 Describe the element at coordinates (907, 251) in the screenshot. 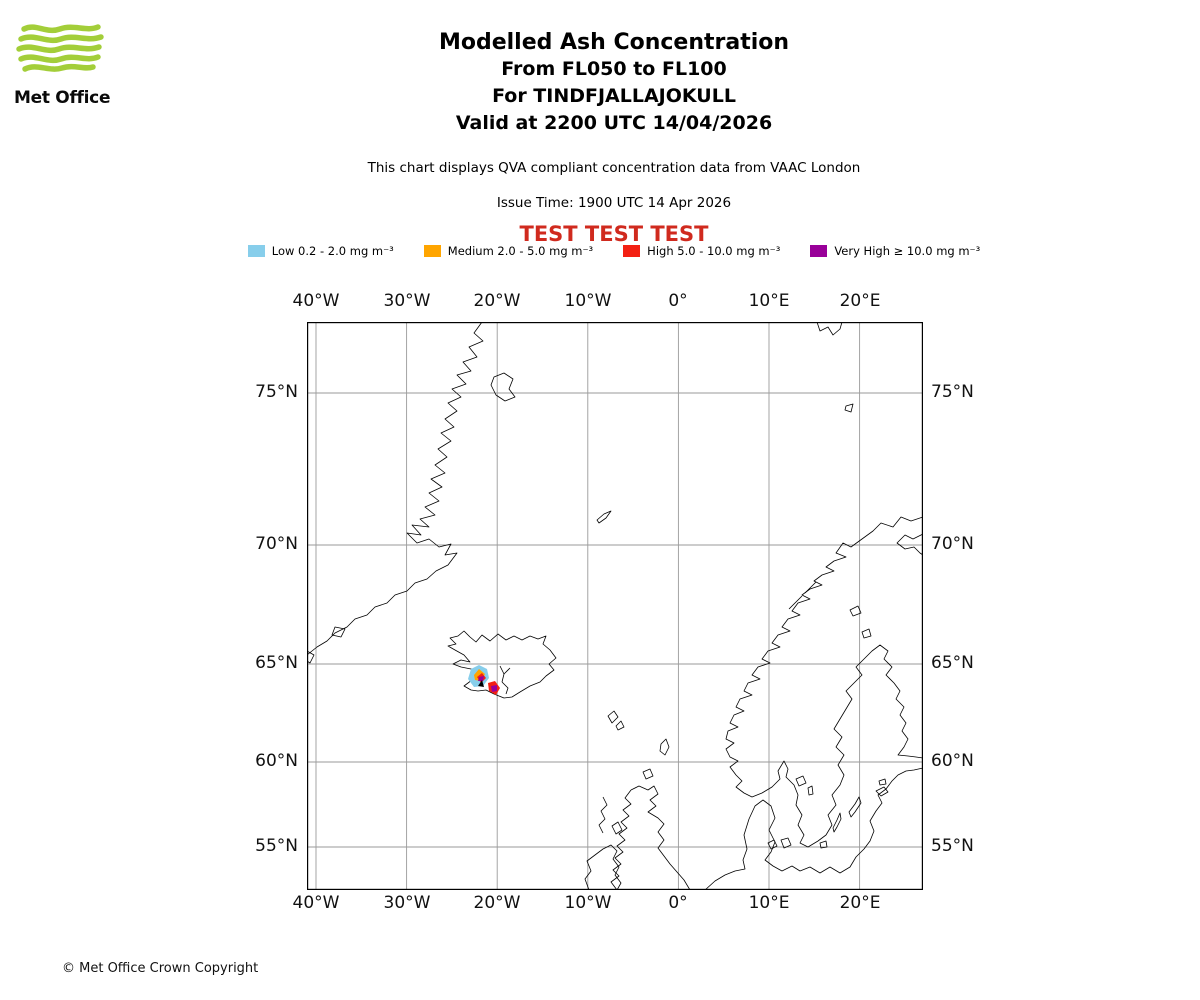

I see `legend-label-very-high: Very High ≥ 10.0 mg m⁻³` at that location.